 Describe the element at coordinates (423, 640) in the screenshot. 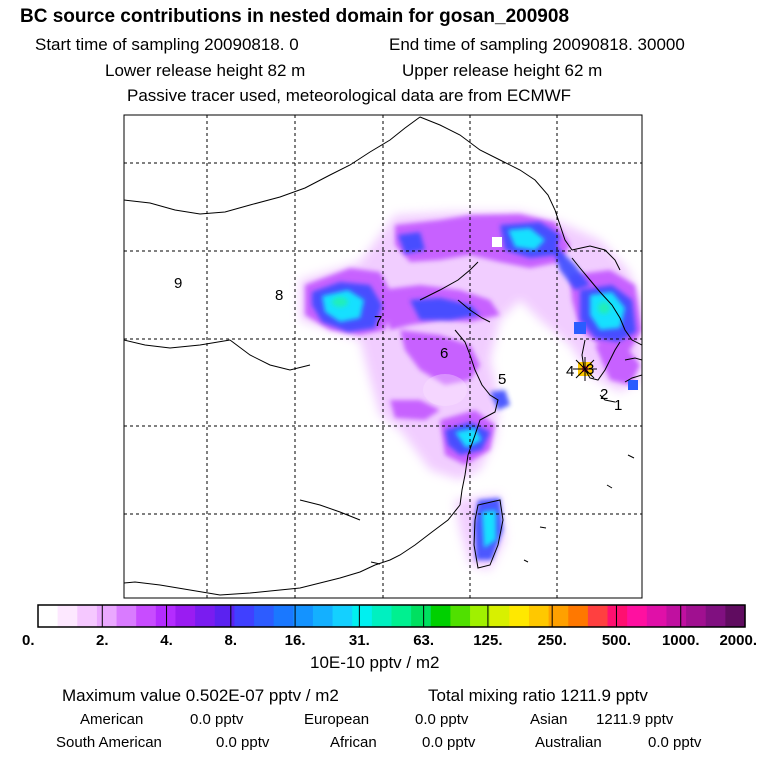

I see `colorbar-label-6: 63.` at that location.